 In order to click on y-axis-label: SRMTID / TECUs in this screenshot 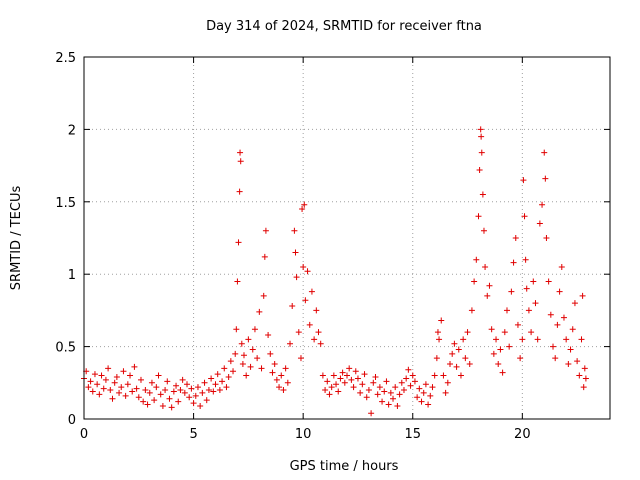, I will do `click(16, 238)`.